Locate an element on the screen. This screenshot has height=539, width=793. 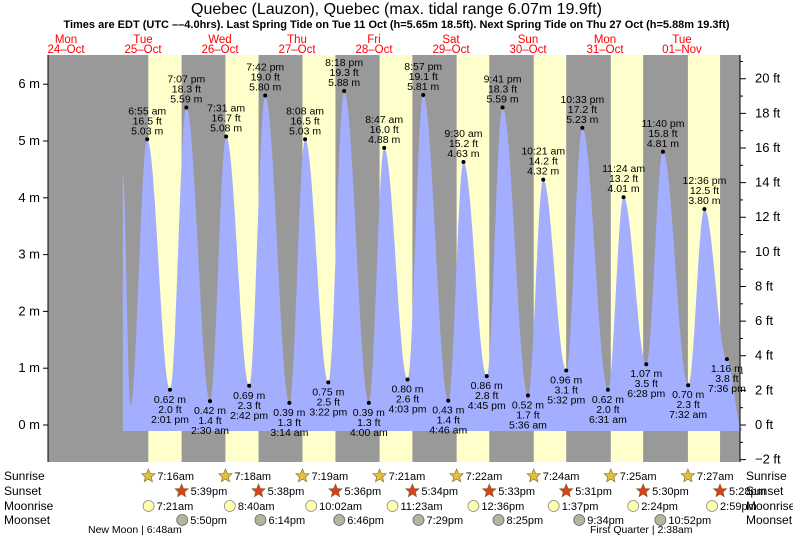
date-label: 29–Oct is located at coordinates (451, 50).